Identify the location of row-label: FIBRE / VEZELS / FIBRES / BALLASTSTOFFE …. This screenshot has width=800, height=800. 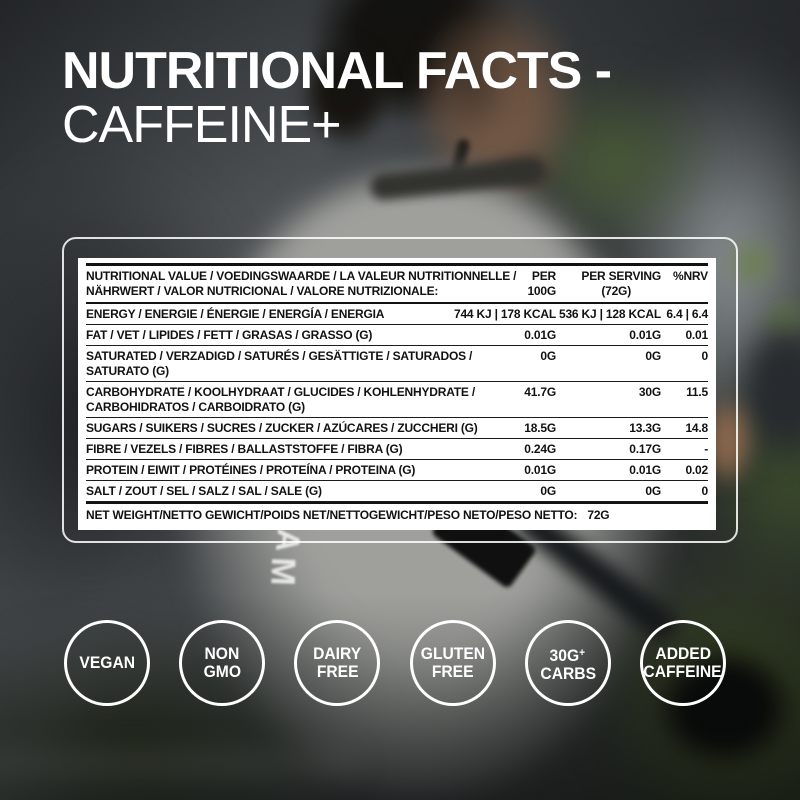
(244, 448).